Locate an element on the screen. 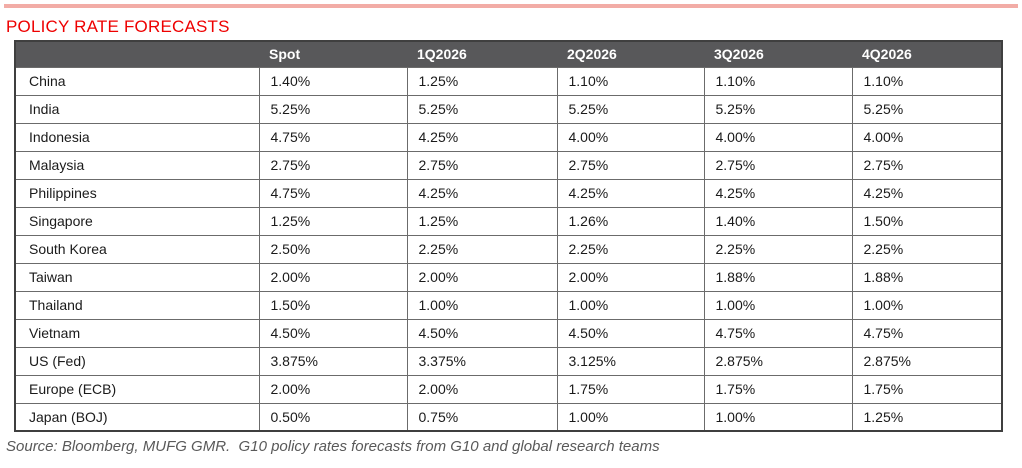 The image size is (1022, 468). table-row: Indonesia 4.75% 4.25% 4.00% 4.00% 4.00% is located at coordinates (508, 137).